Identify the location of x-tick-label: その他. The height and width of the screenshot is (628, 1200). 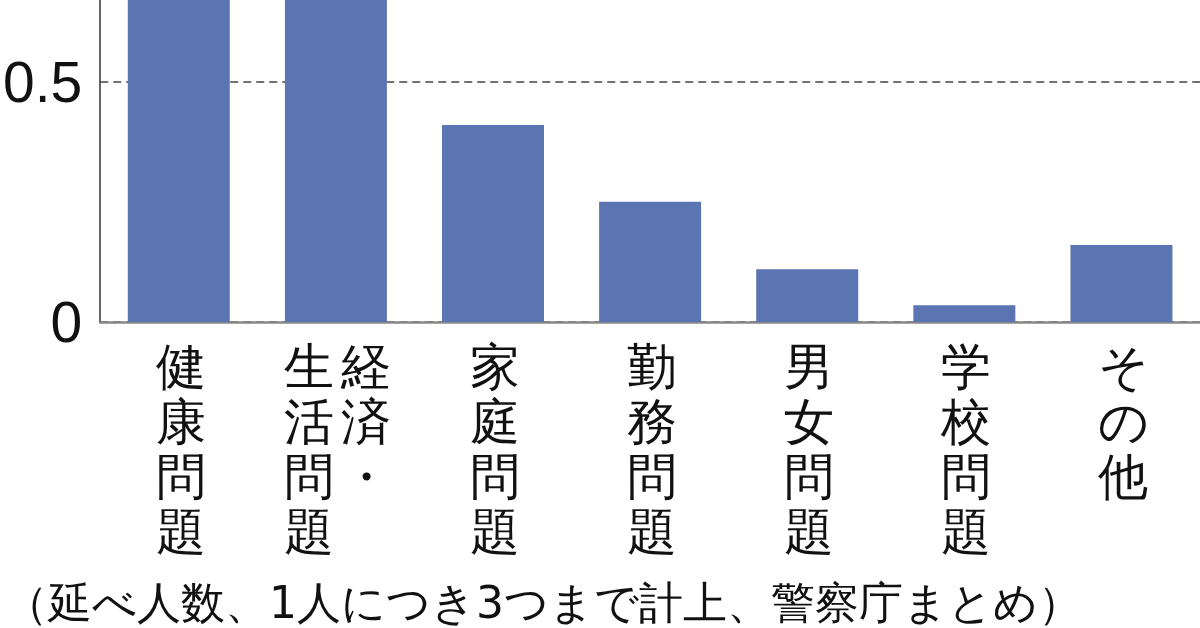
(1123, 422).